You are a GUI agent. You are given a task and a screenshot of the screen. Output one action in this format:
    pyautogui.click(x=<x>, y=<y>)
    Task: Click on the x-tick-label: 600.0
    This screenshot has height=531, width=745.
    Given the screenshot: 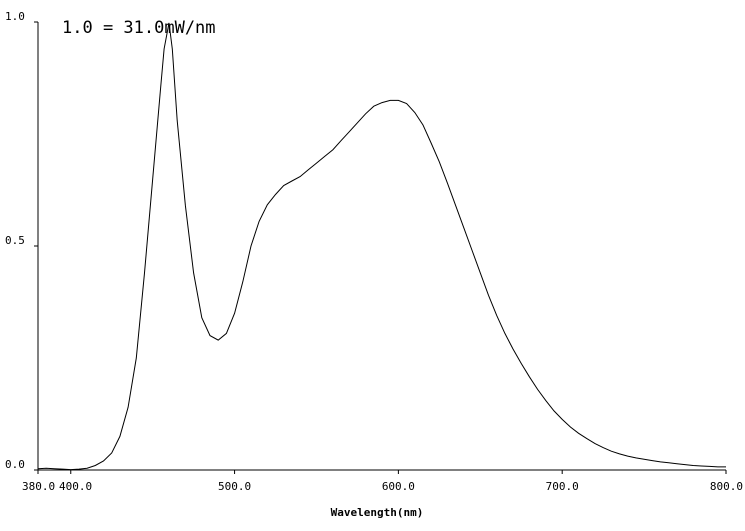 What is the action you would take?
    pyautogui.click(x=398, y=486)
    